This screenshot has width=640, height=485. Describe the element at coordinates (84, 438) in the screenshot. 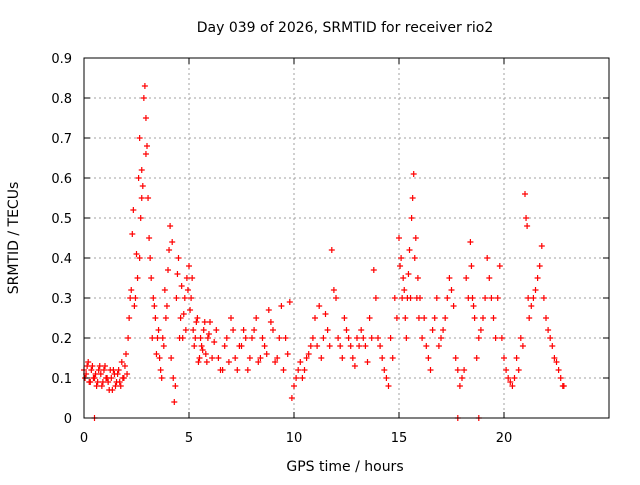

I see `x-tick-label: 0` at that location.